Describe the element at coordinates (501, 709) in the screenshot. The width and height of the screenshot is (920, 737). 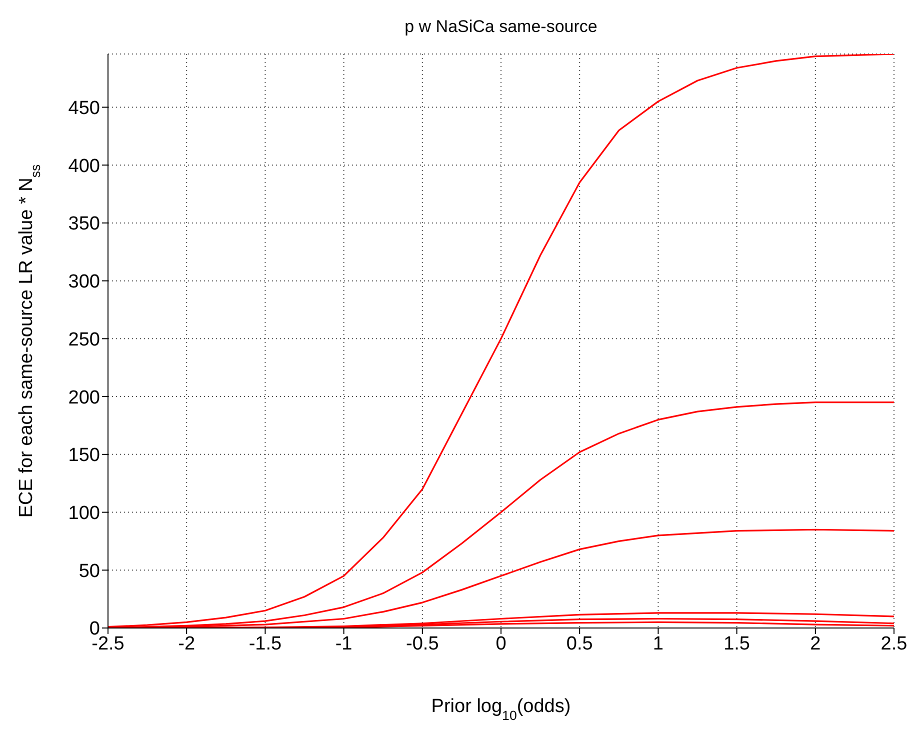
I see `x-axis-title: Prior log$_{10}$(odds)` at that location.